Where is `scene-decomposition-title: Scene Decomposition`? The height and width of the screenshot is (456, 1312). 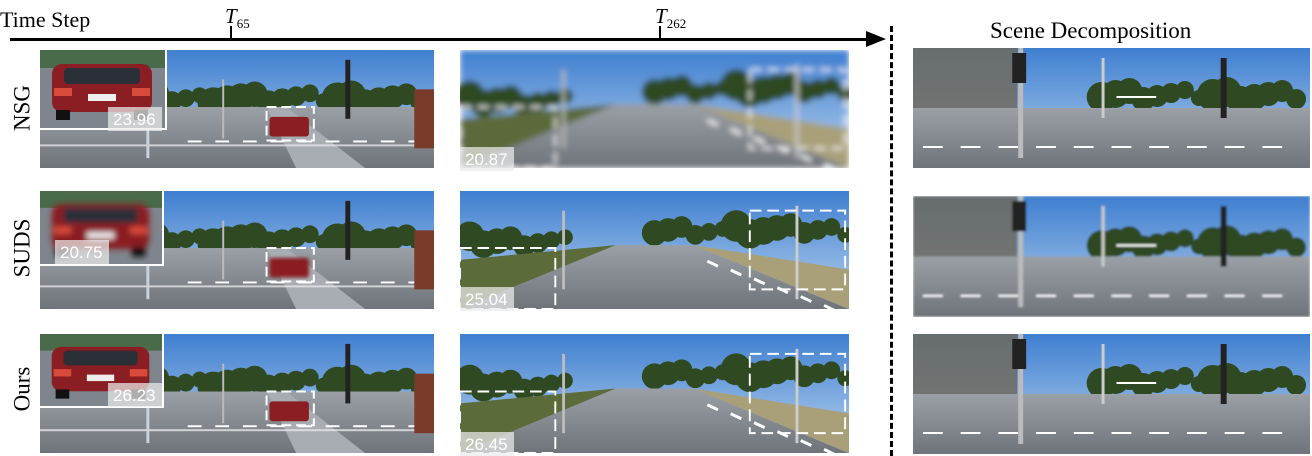 scene-decomposition-title: Scene Decomposition is located at coordinates (1091, 30).